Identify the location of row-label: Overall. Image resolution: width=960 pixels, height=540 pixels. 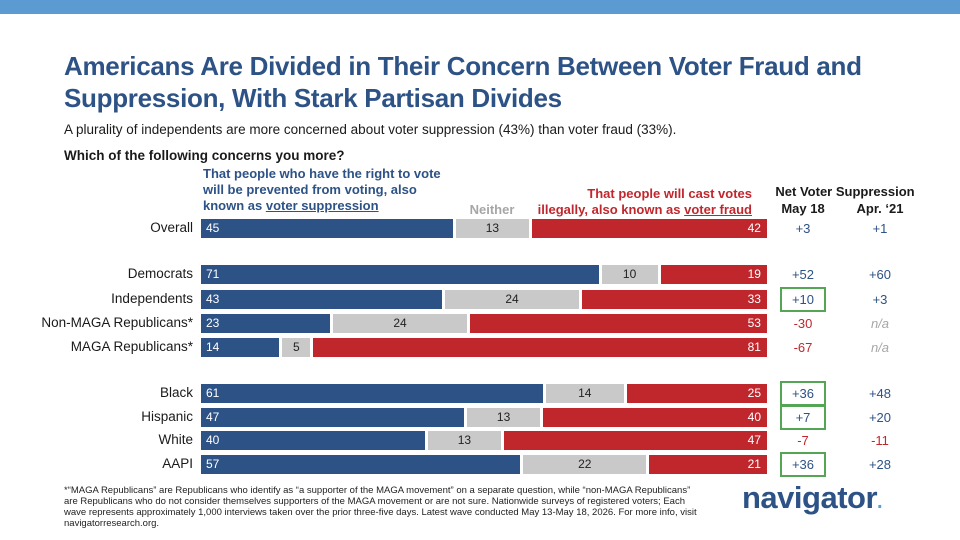
(171, 227).